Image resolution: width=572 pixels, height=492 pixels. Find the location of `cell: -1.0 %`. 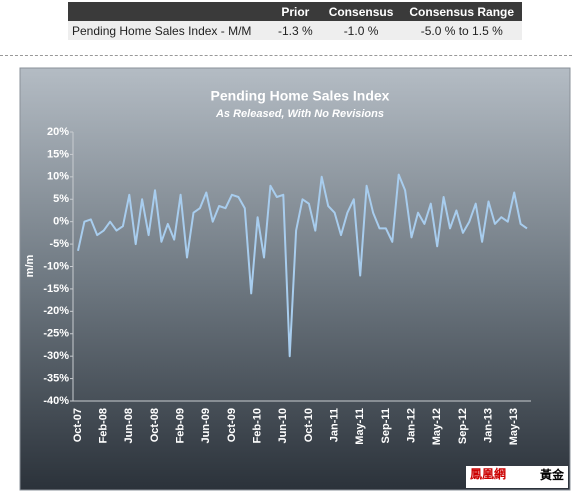

cell: -1.0 % is located at coordinates (361, 30).